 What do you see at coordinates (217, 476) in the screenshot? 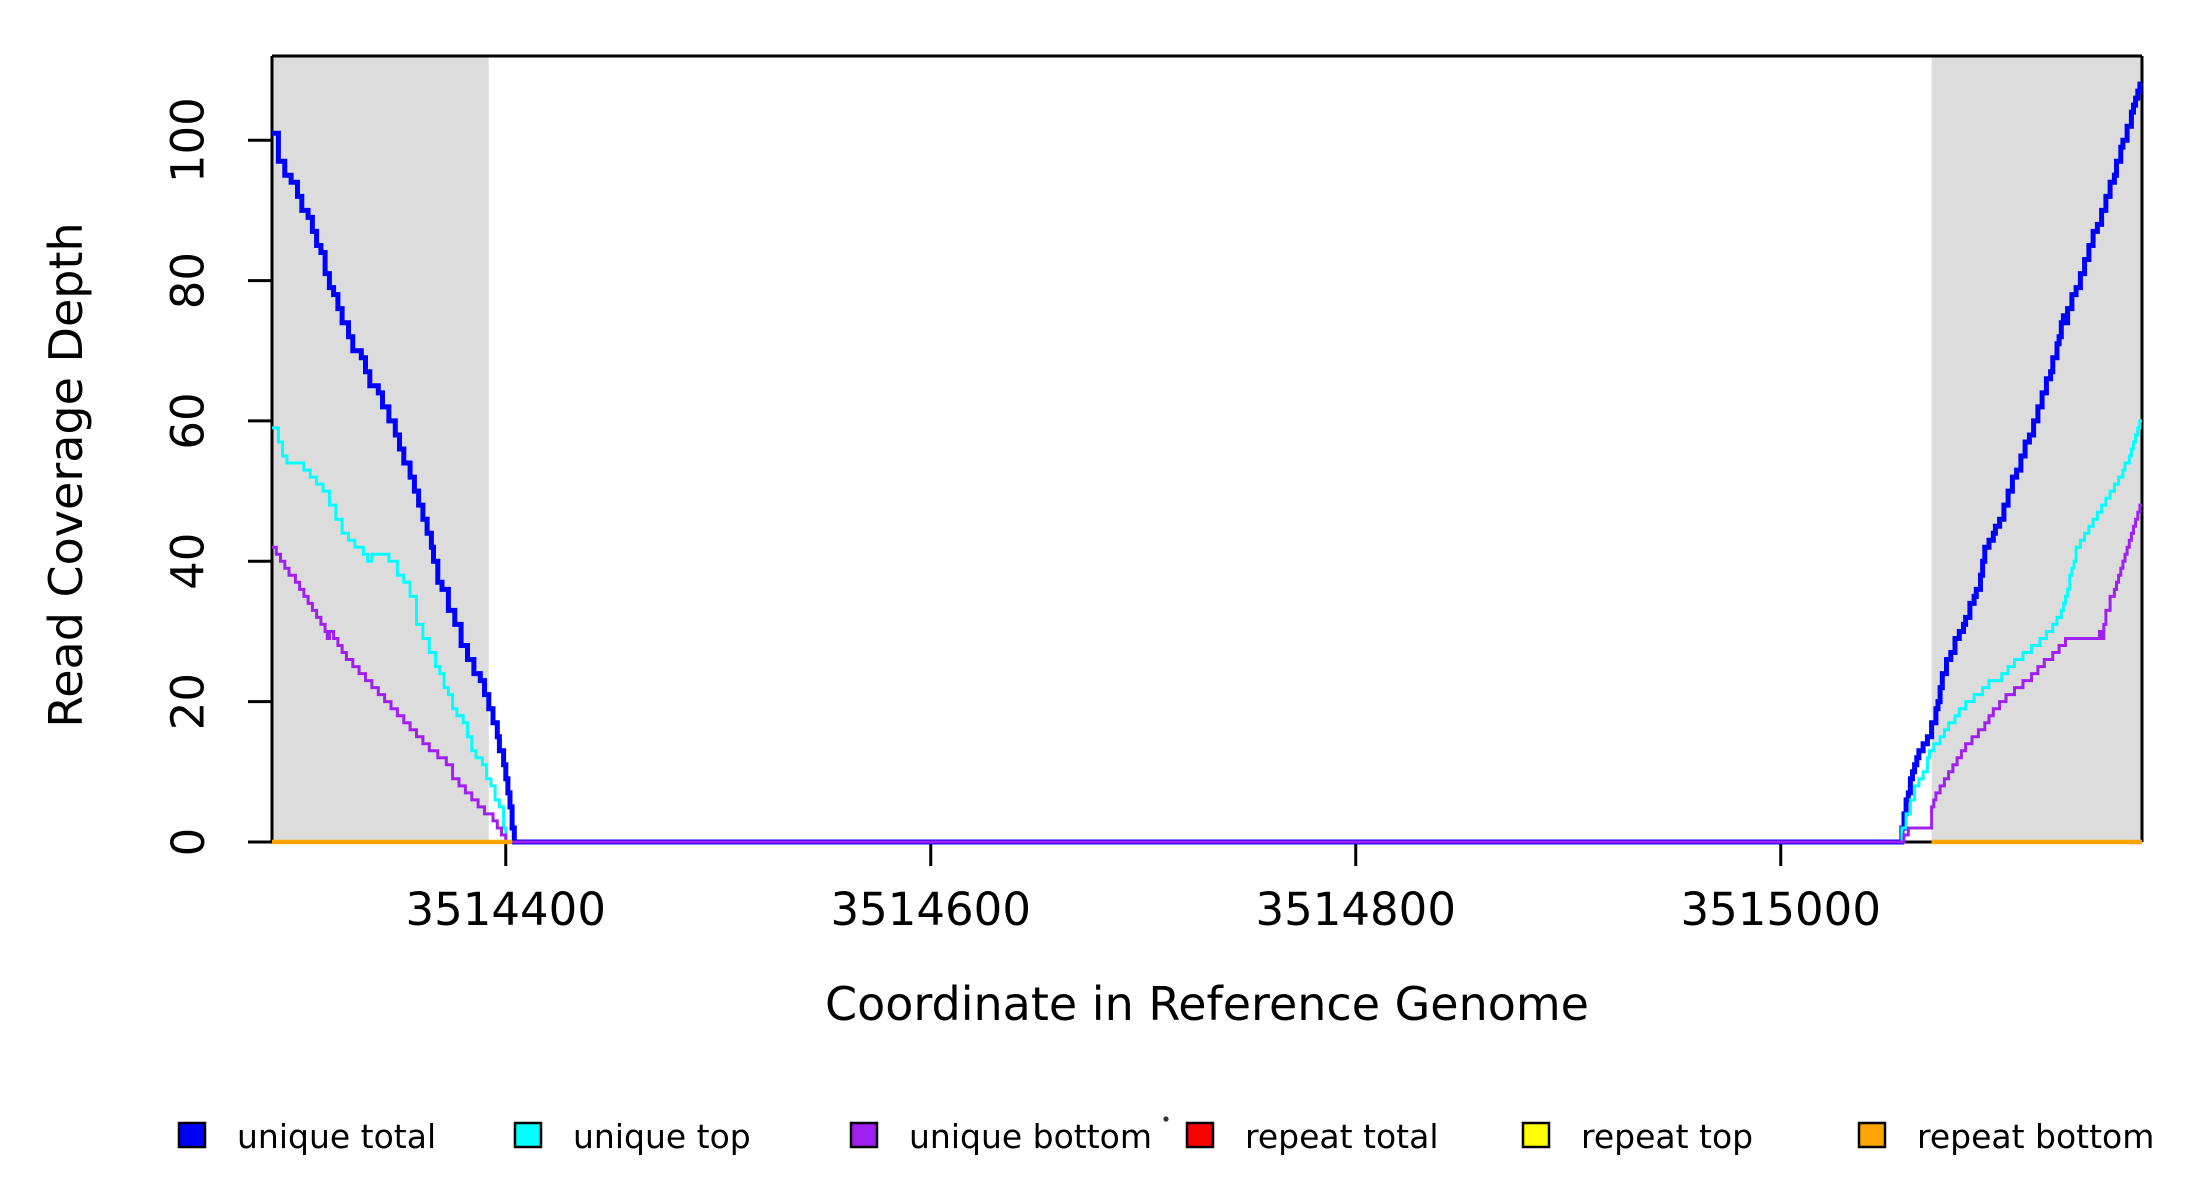
I see `y-axis: 0 20 40 60 80 100` at bounding box center [217, 476].